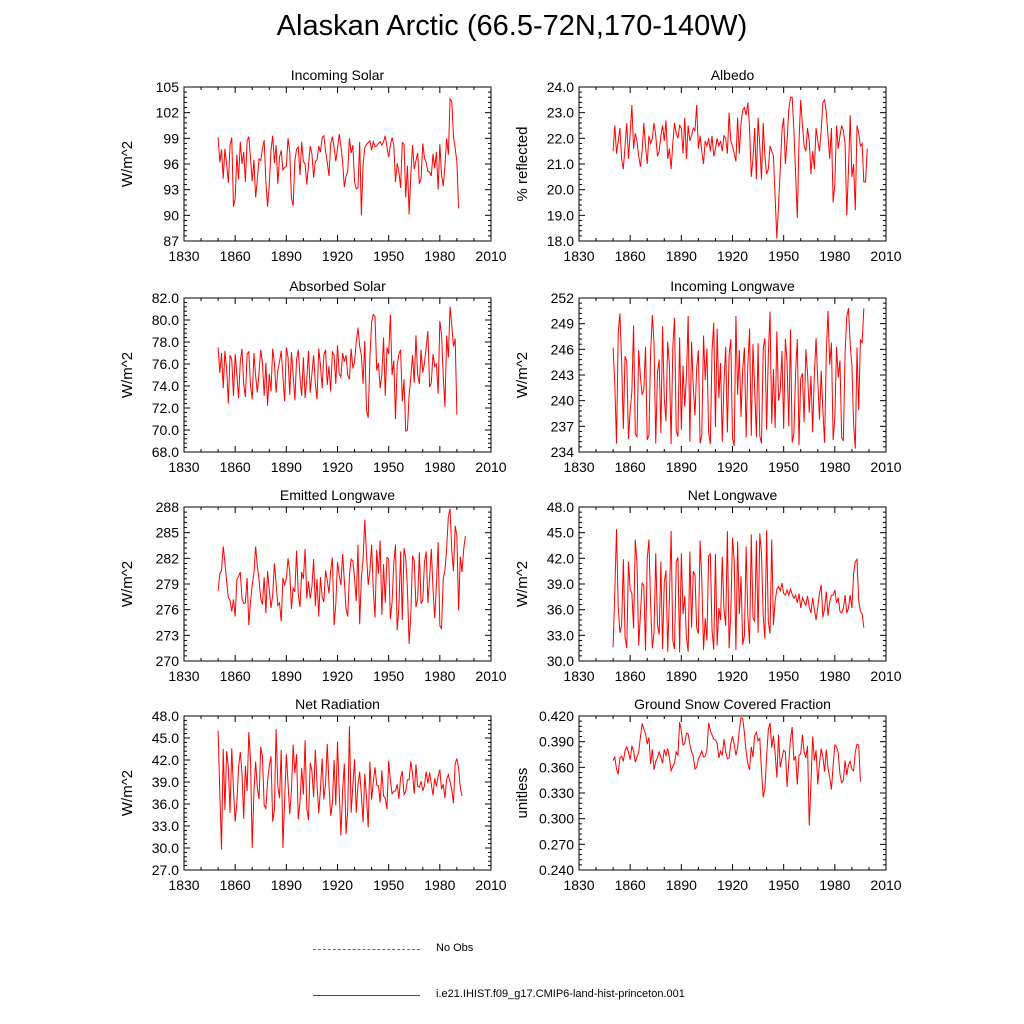 The height and width of the screenshot is (1024, 1024). Describe the element at coordinates (168, 533) in the screenshot. I see `panel-5-ytick-label: 285` at that location.